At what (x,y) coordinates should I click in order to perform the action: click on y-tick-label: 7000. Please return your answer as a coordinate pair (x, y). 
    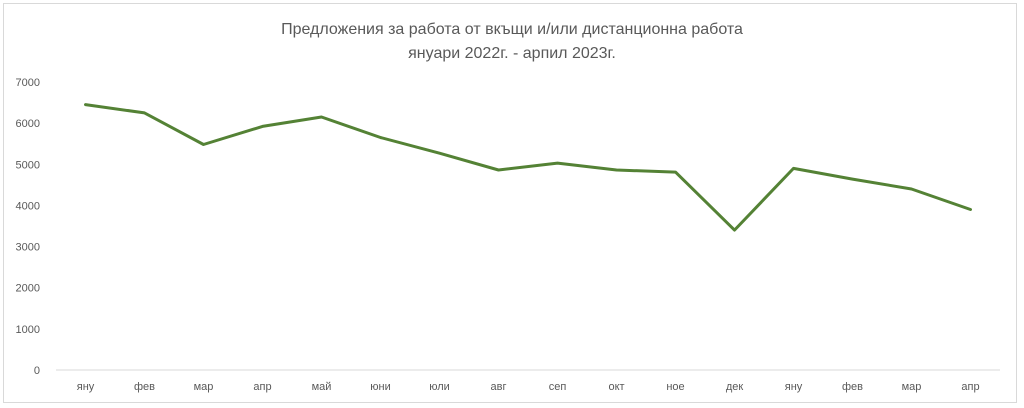
    Looking at the image, I should click on (28, 83).